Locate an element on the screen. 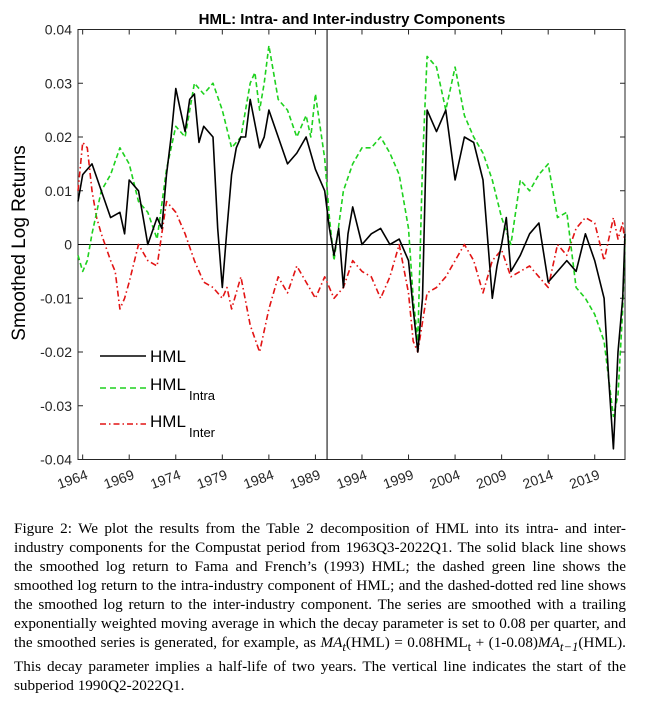  y-tick-label: -0.02 is located at coordinates (56, 352).